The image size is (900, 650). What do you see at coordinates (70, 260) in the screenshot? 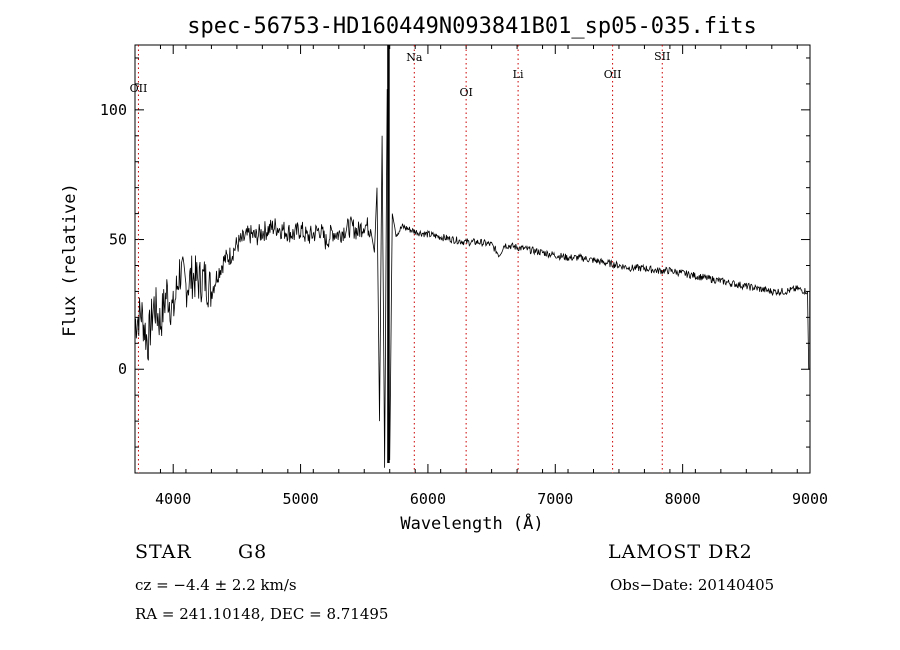
I see `y-axis-label: Flux (relative)` at bounding box center [70, 260].